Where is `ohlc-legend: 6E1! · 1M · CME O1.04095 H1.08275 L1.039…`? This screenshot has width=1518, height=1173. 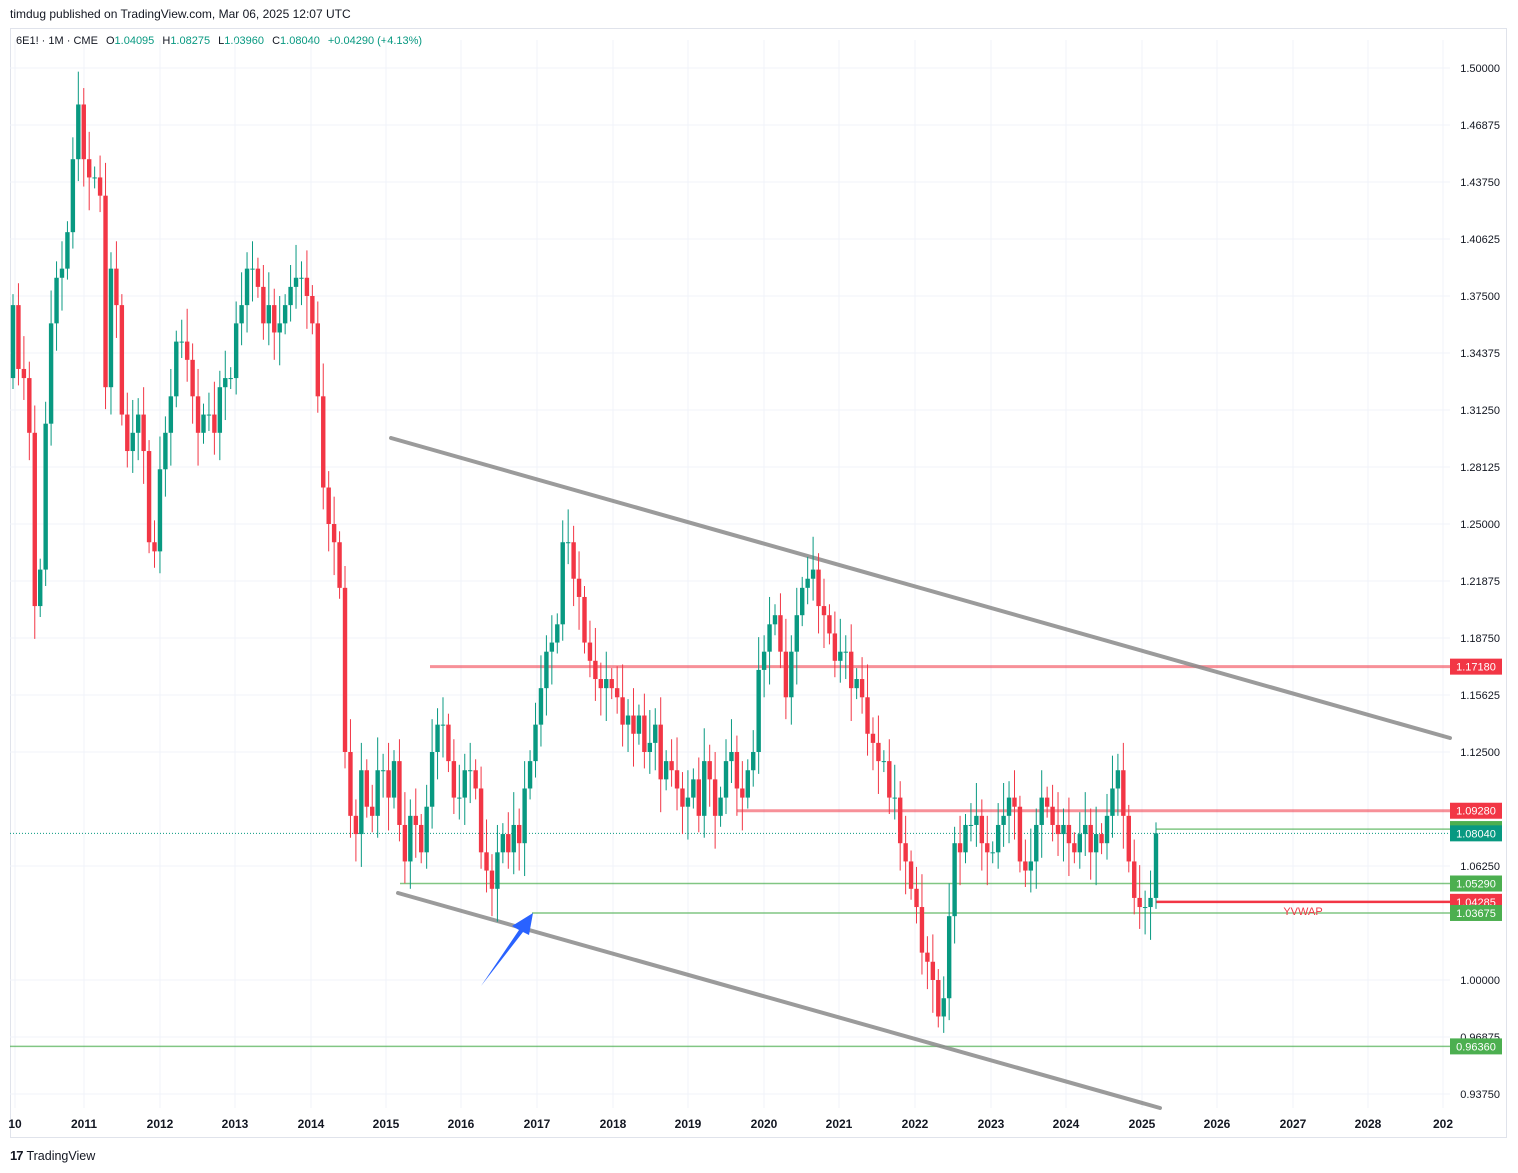
ohlc-legend: 6E1! · 1M · CME O1.04095 H1.08275 L1.039… is located at coordinates (219, 41).